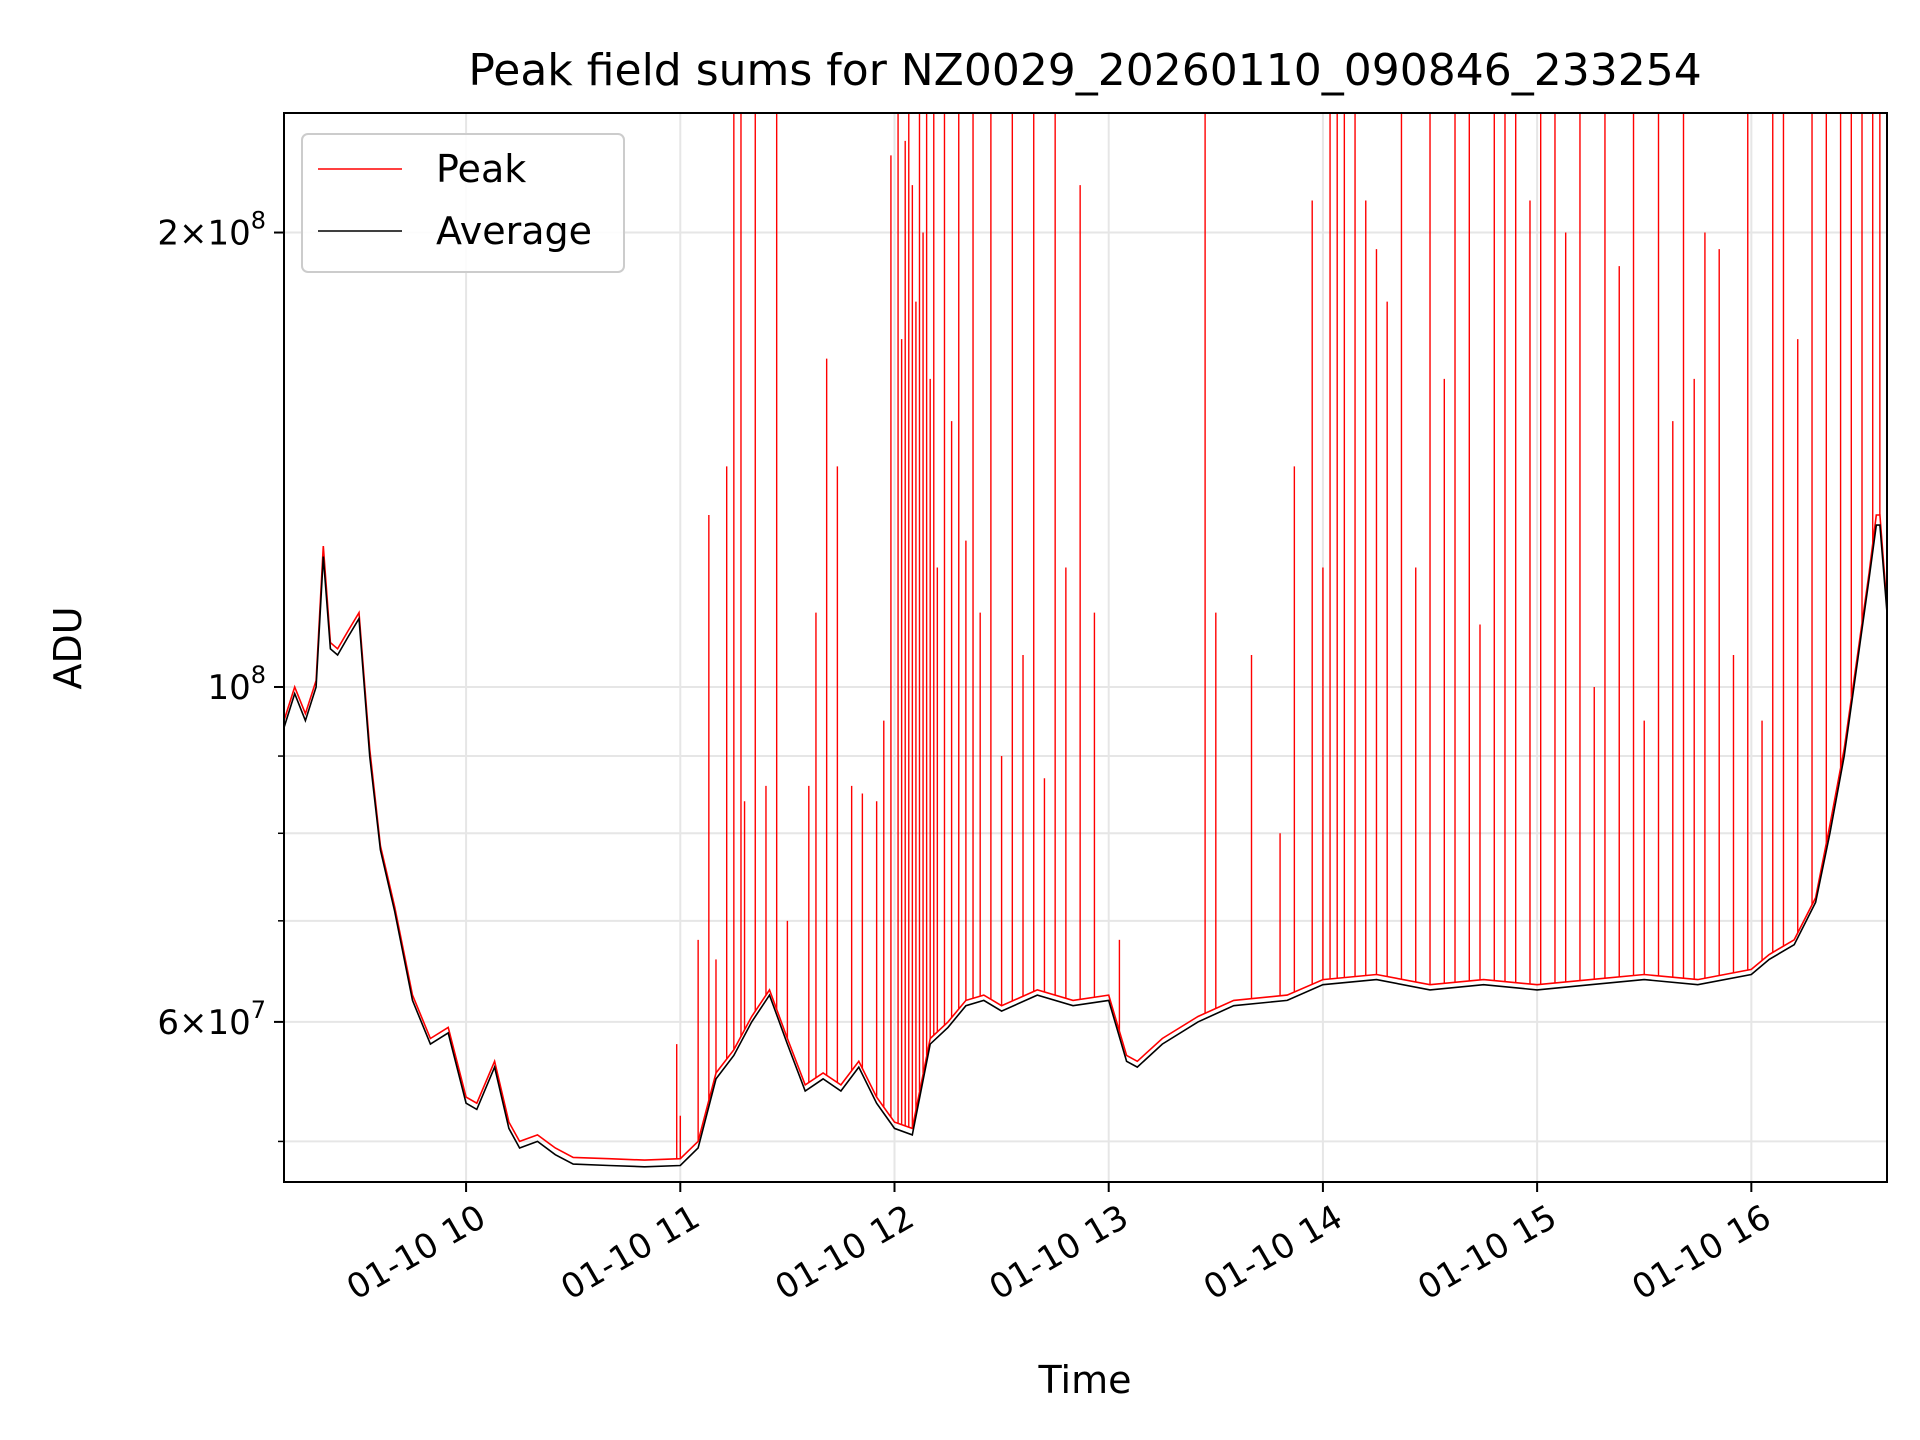 The width and height of the screenshot is (1920, 1440). Describe the element at coordinates (845, 1252) in the screenshot. I see `x-tick-label: 01-10 12` at that location.